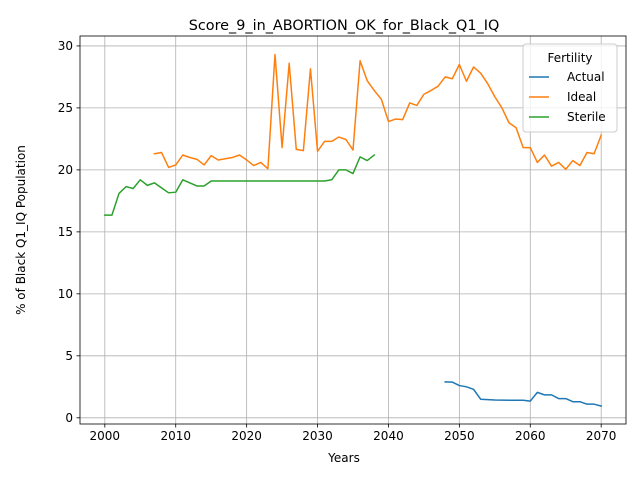 Image resolution: width=640 pixels, height=484 pixels. I want to click on series-line-sterile, so click(240, 184).